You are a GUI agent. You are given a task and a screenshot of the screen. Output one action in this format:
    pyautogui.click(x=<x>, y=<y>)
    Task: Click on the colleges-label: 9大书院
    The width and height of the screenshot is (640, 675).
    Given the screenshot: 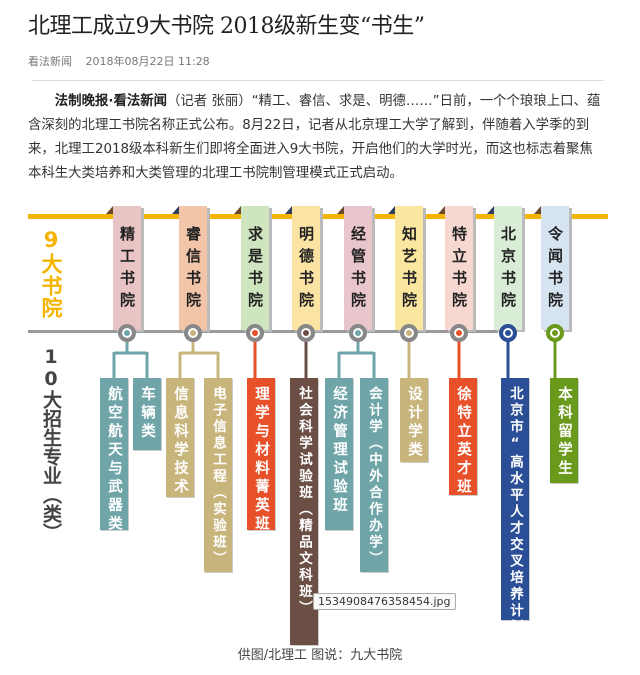 What is the action you would take?
    pyautogui.click(x=51, y=273)
    